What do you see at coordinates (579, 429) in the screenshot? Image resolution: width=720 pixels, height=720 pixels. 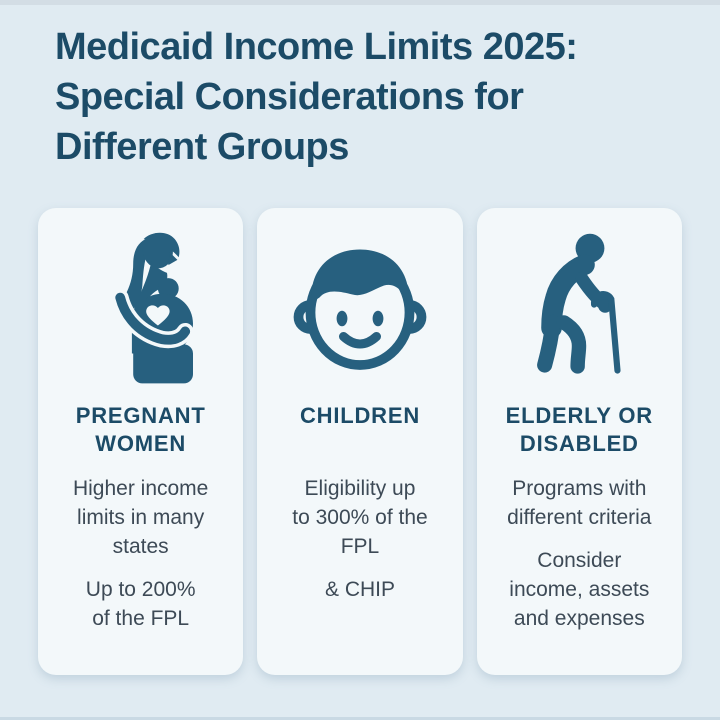 I see `card-heading-elderly-disabled: ELDERLY OR DISABLED` at bounding box center [579, 429].